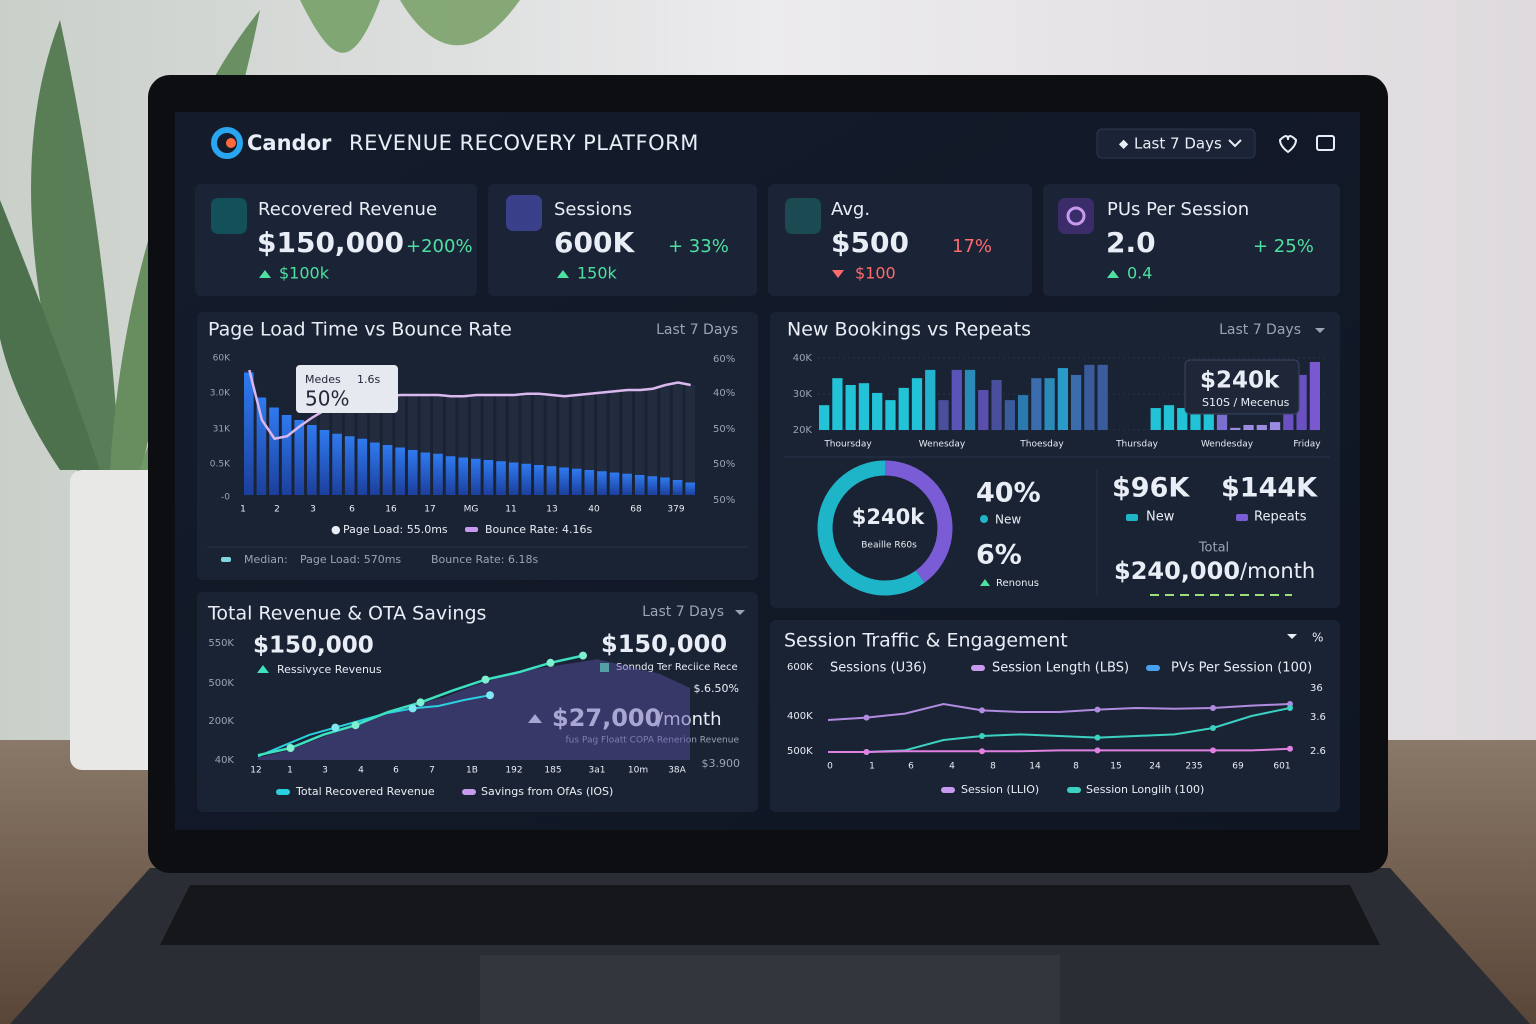  Describe the element at coordinates (313, 510) in the screenshot. I see `axis-label: 3` at that location.